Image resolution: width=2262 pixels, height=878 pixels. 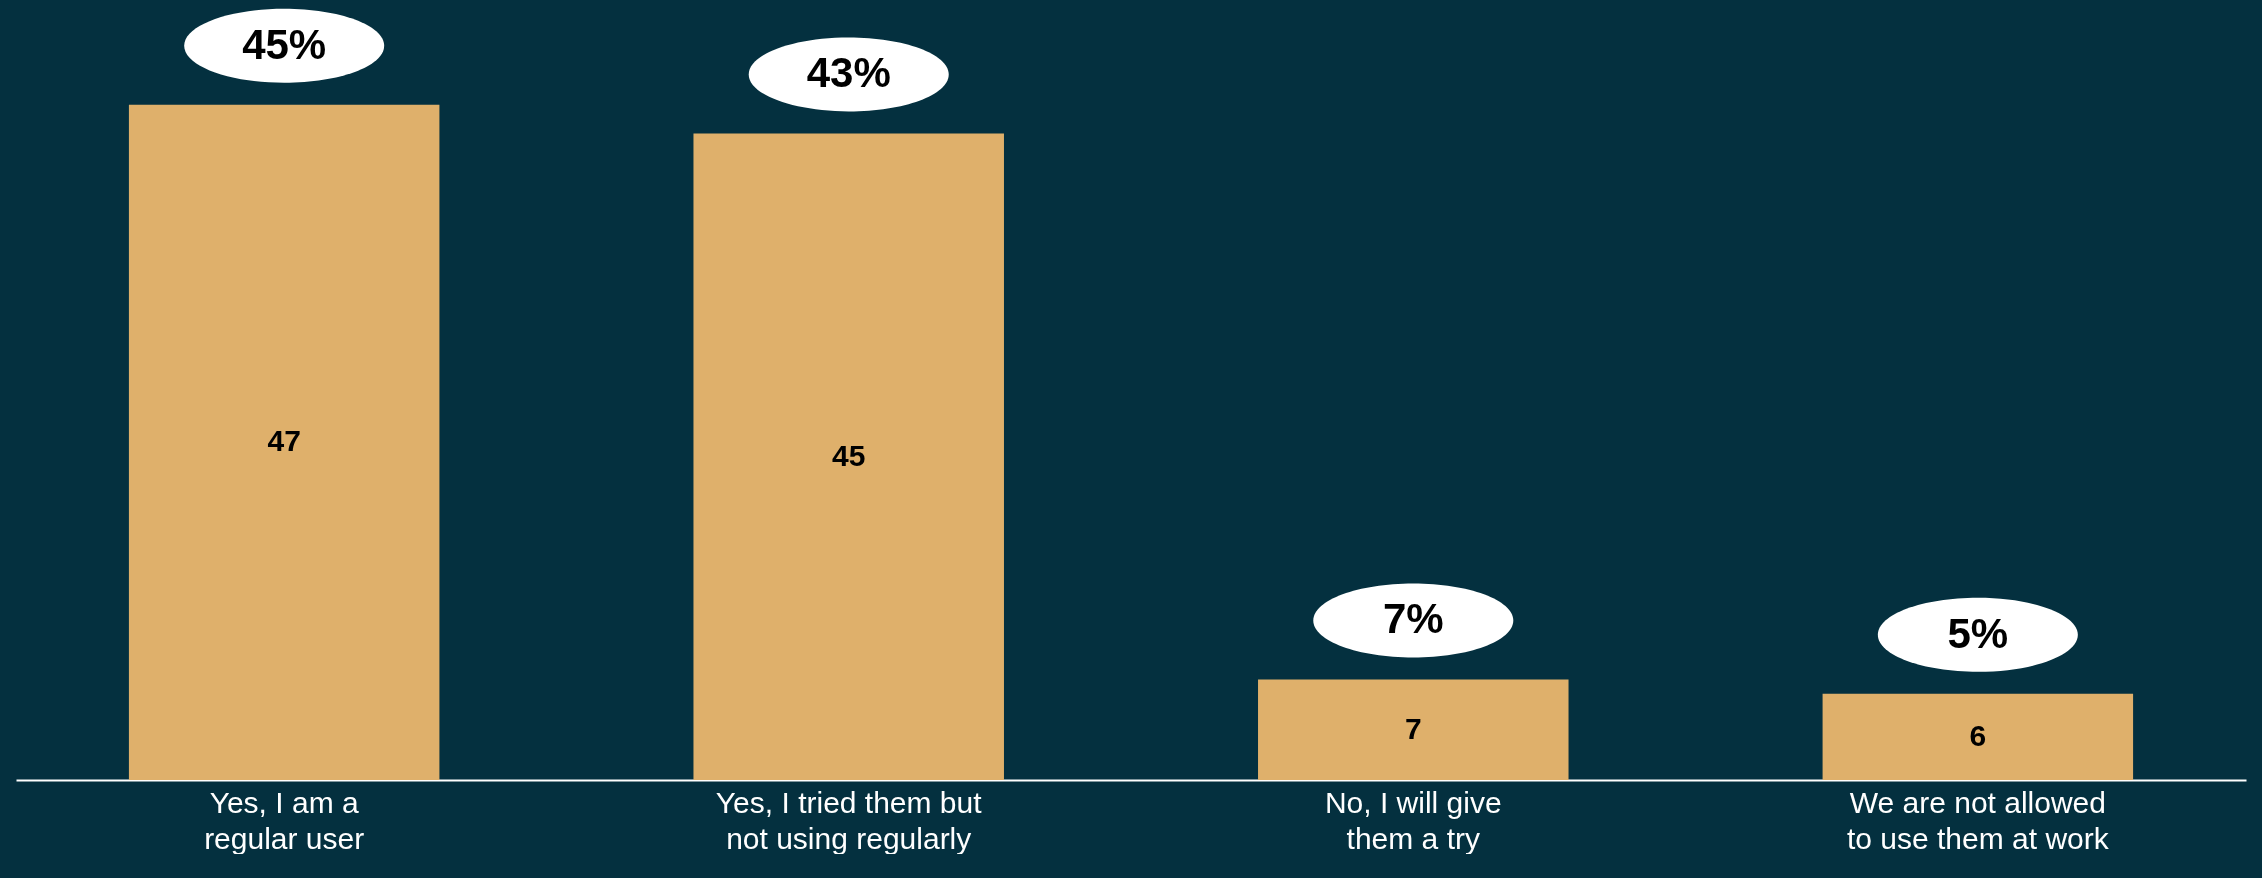 What do you see at coordinates (848, 73) in the screenshot?
I see `annotation: 43%` at bounding box center [848, 73].